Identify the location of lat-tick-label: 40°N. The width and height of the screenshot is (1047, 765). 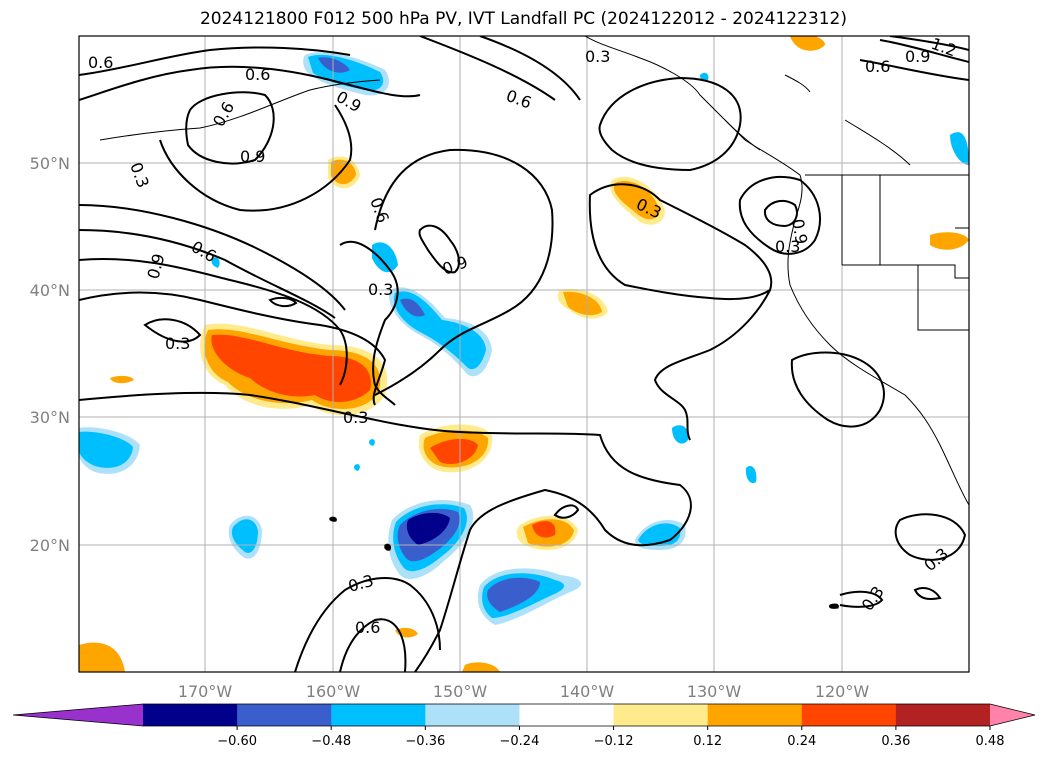
(50, 290).